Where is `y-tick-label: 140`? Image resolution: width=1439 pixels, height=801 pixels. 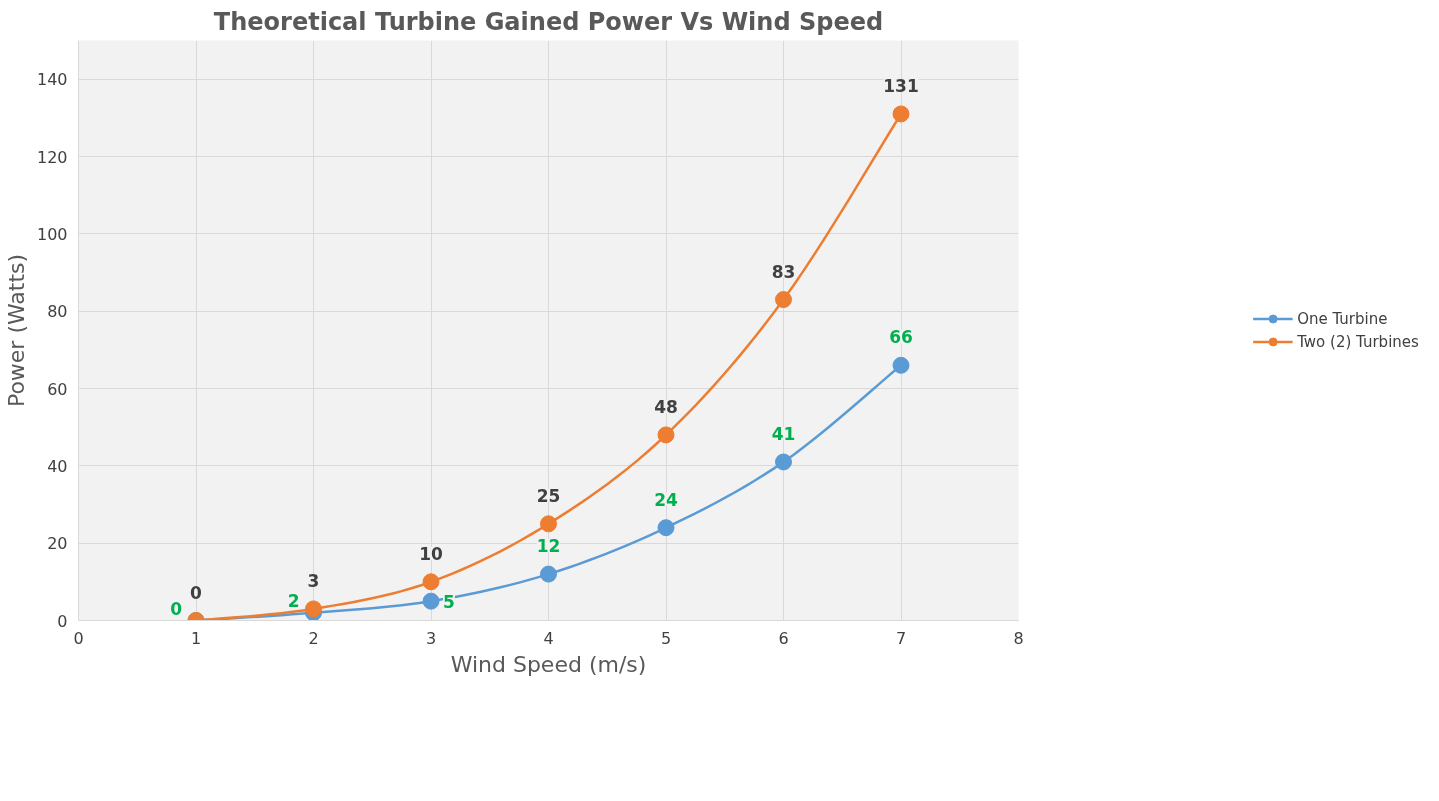 y-tick-label: 140 is located at coordinates (52, 80).